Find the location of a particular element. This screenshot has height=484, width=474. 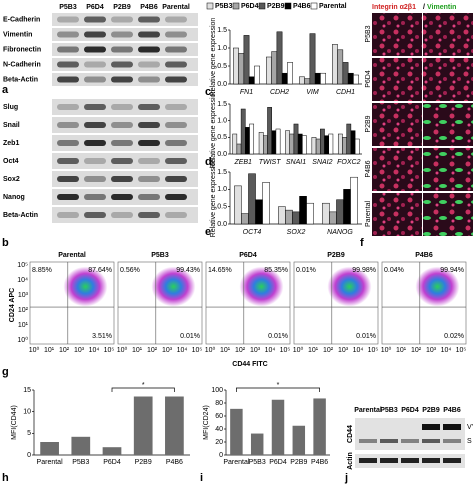

flow-title: P6D4 is located at coordinates (248, 255).